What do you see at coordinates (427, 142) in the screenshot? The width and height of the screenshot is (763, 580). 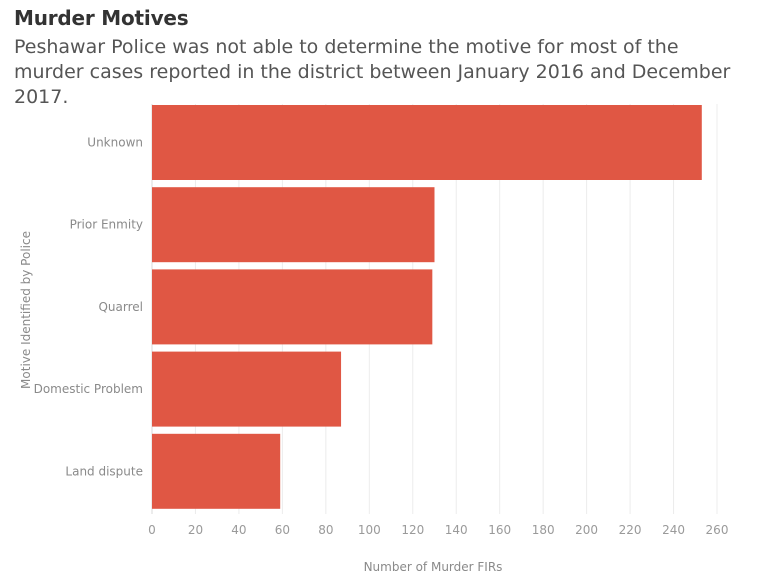 I see `bar-unknown` at bounding box center [427, 142].